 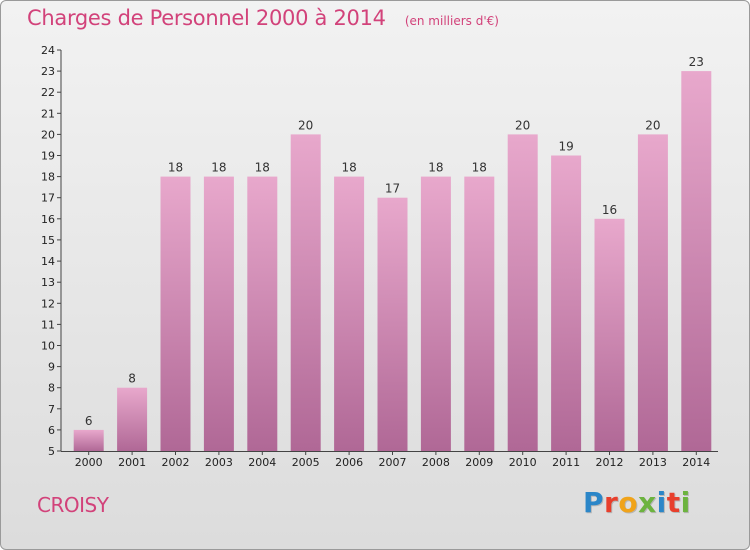 What do you see at coordinates (48, 261) in the screenshot?
I see `y-tick-label-14: 14` at bounding box center [48, 261].